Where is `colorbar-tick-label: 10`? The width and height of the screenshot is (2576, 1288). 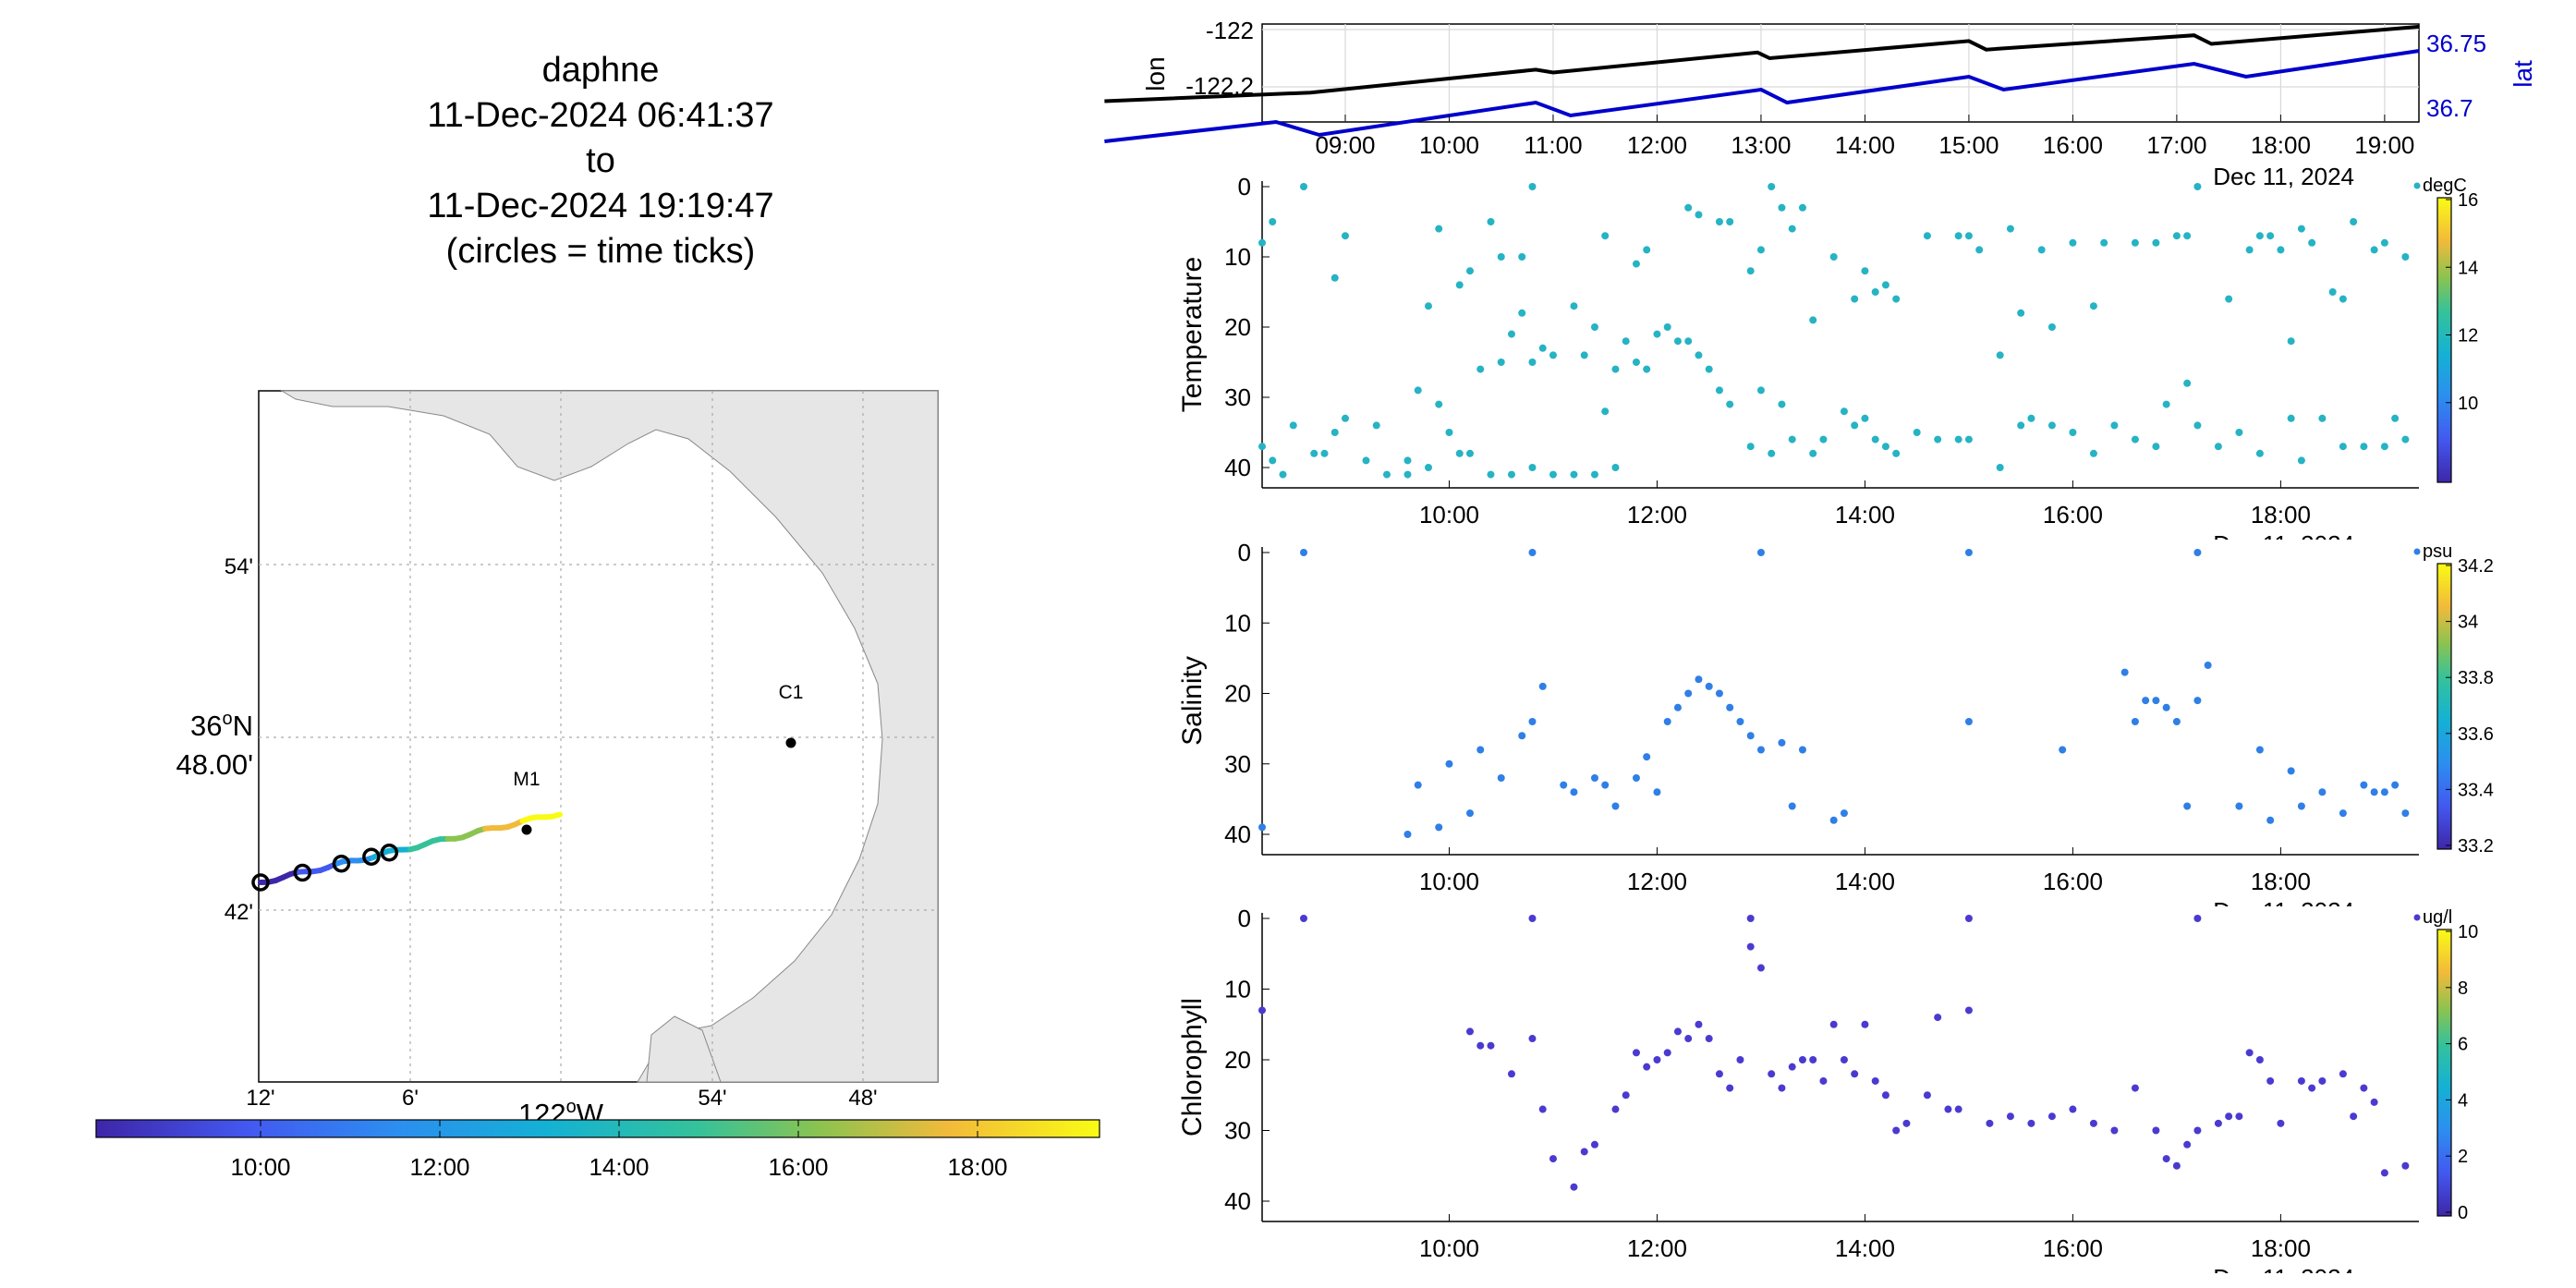
colorbar-tick-label: 10 is located at coordinates (2468, 932).